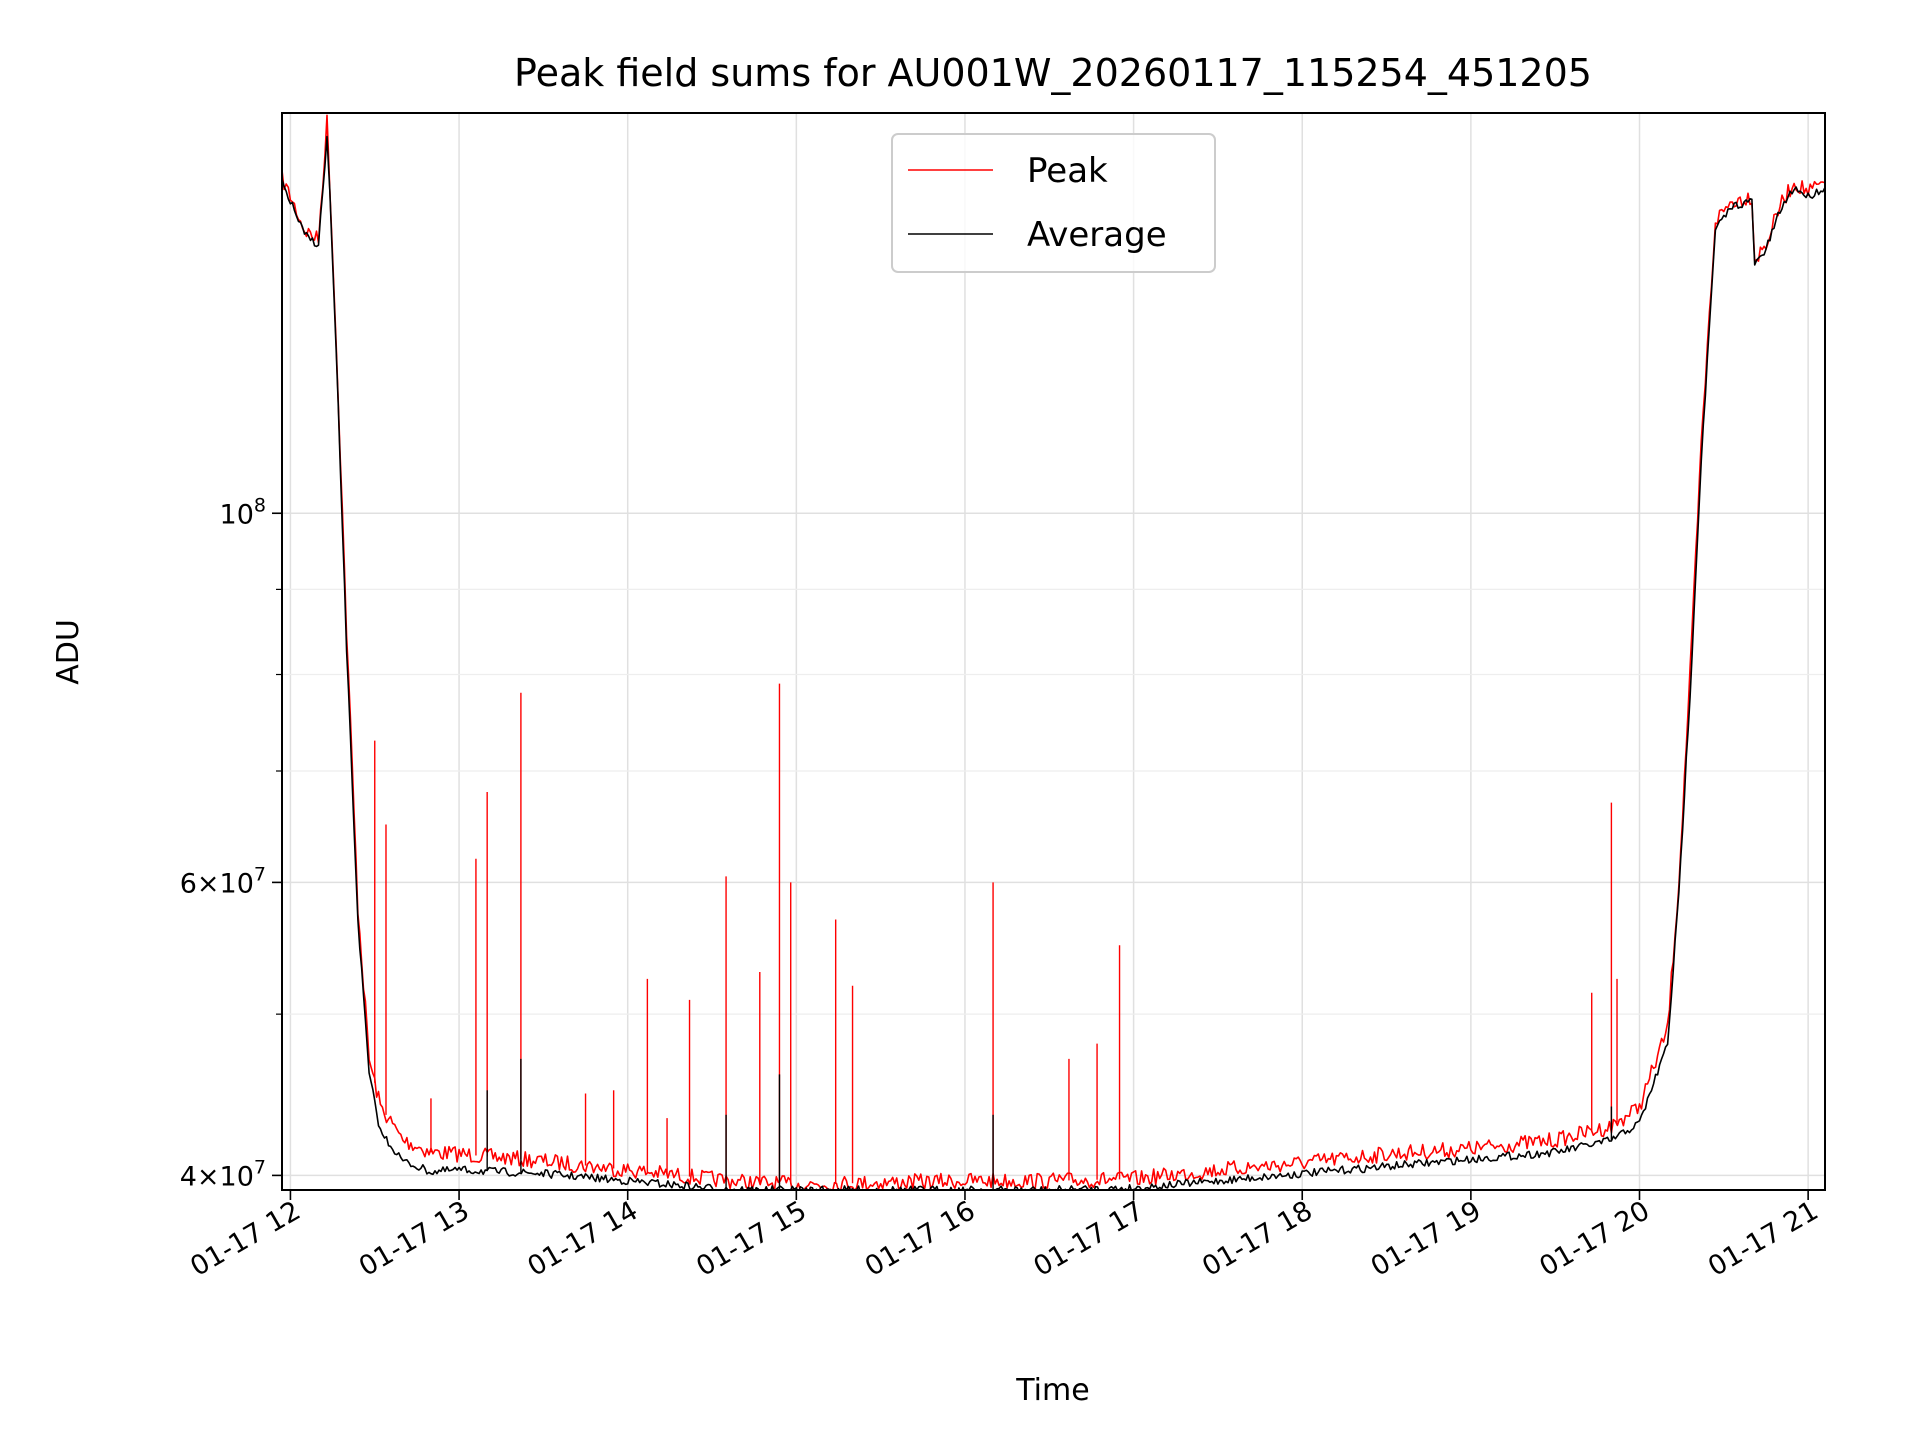 This screenshot has width=1920, height=1440. I want to click on legend-box, so click(1053, 203).